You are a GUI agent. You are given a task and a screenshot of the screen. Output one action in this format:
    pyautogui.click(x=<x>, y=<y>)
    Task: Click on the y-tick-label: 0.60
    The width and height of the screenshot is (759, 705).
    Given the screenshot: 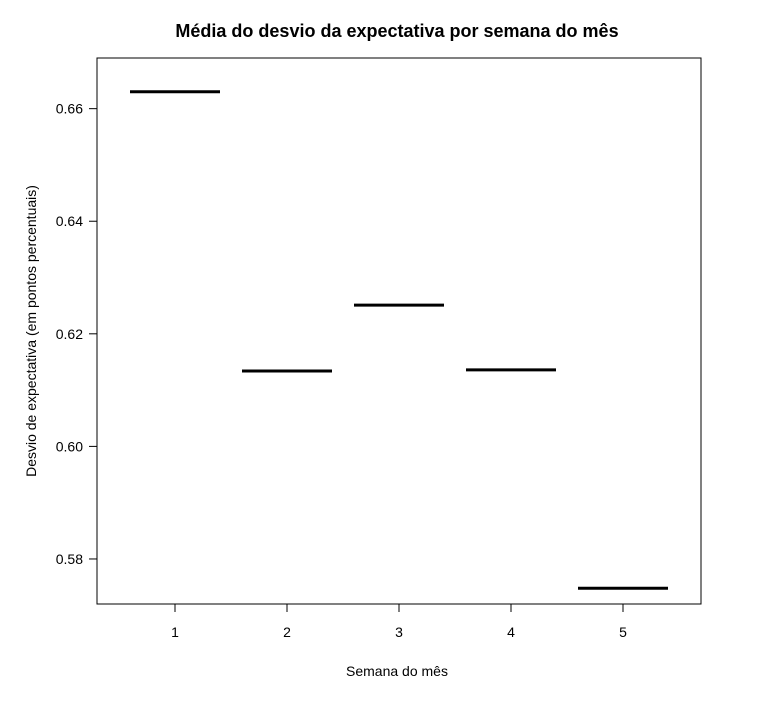 What is the action you would take?
    pyautogui.click(x=69, y=446)
    